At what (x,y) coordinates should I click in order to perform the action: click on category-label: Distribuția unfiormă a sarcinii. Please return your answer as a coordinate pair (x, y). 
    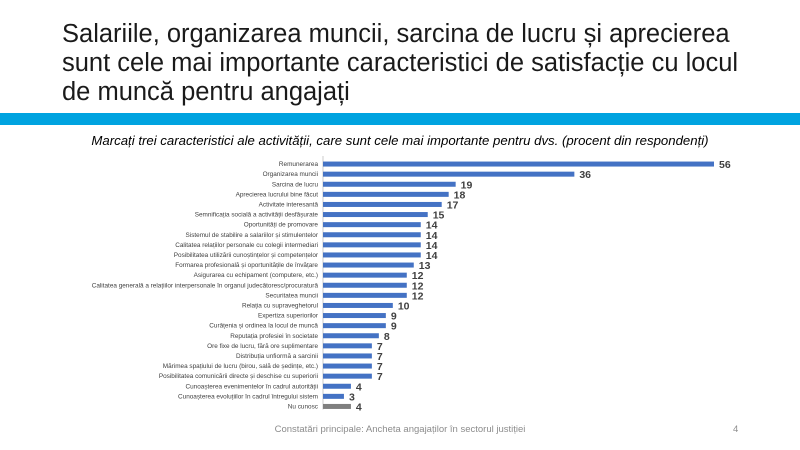
    Looking at the image, I should click on (277, 356).